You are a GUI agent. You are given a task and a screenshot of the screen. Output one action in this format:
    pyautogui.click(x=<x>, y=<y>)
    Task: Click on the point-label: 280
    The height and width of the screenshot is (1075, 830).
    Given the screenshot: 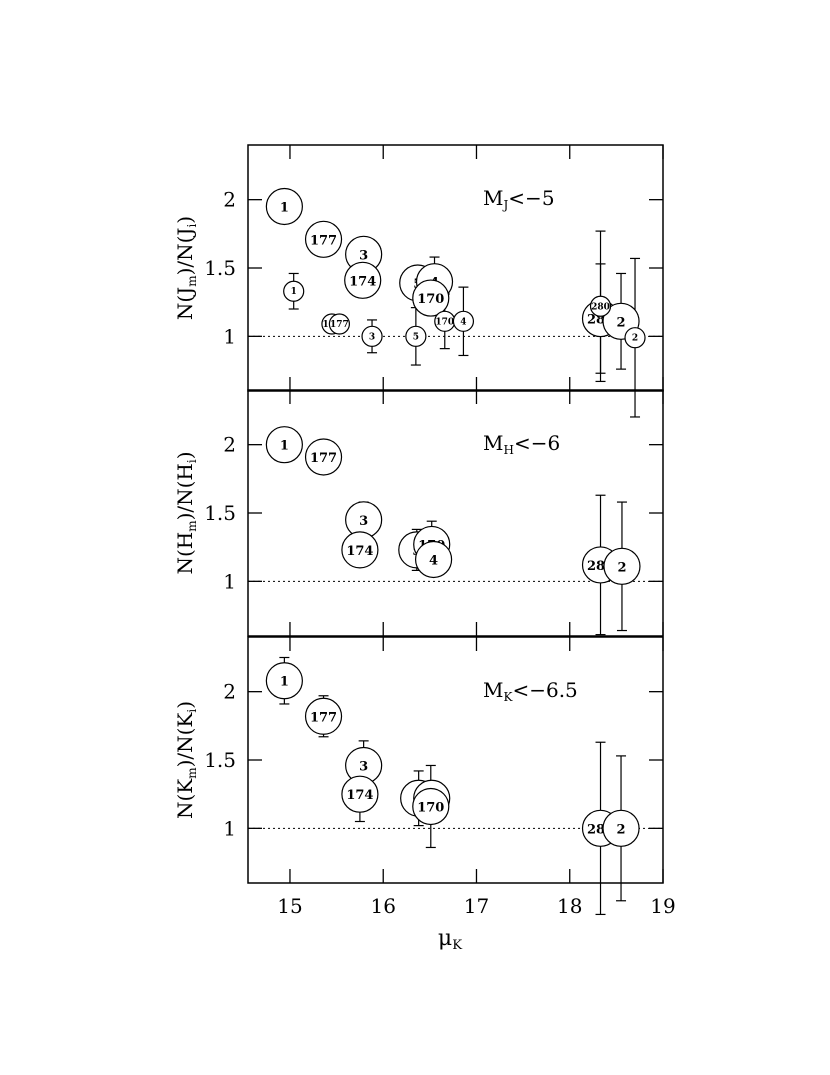 What is the action you would take?
    pyautogui.click(x=600, y=307)
    